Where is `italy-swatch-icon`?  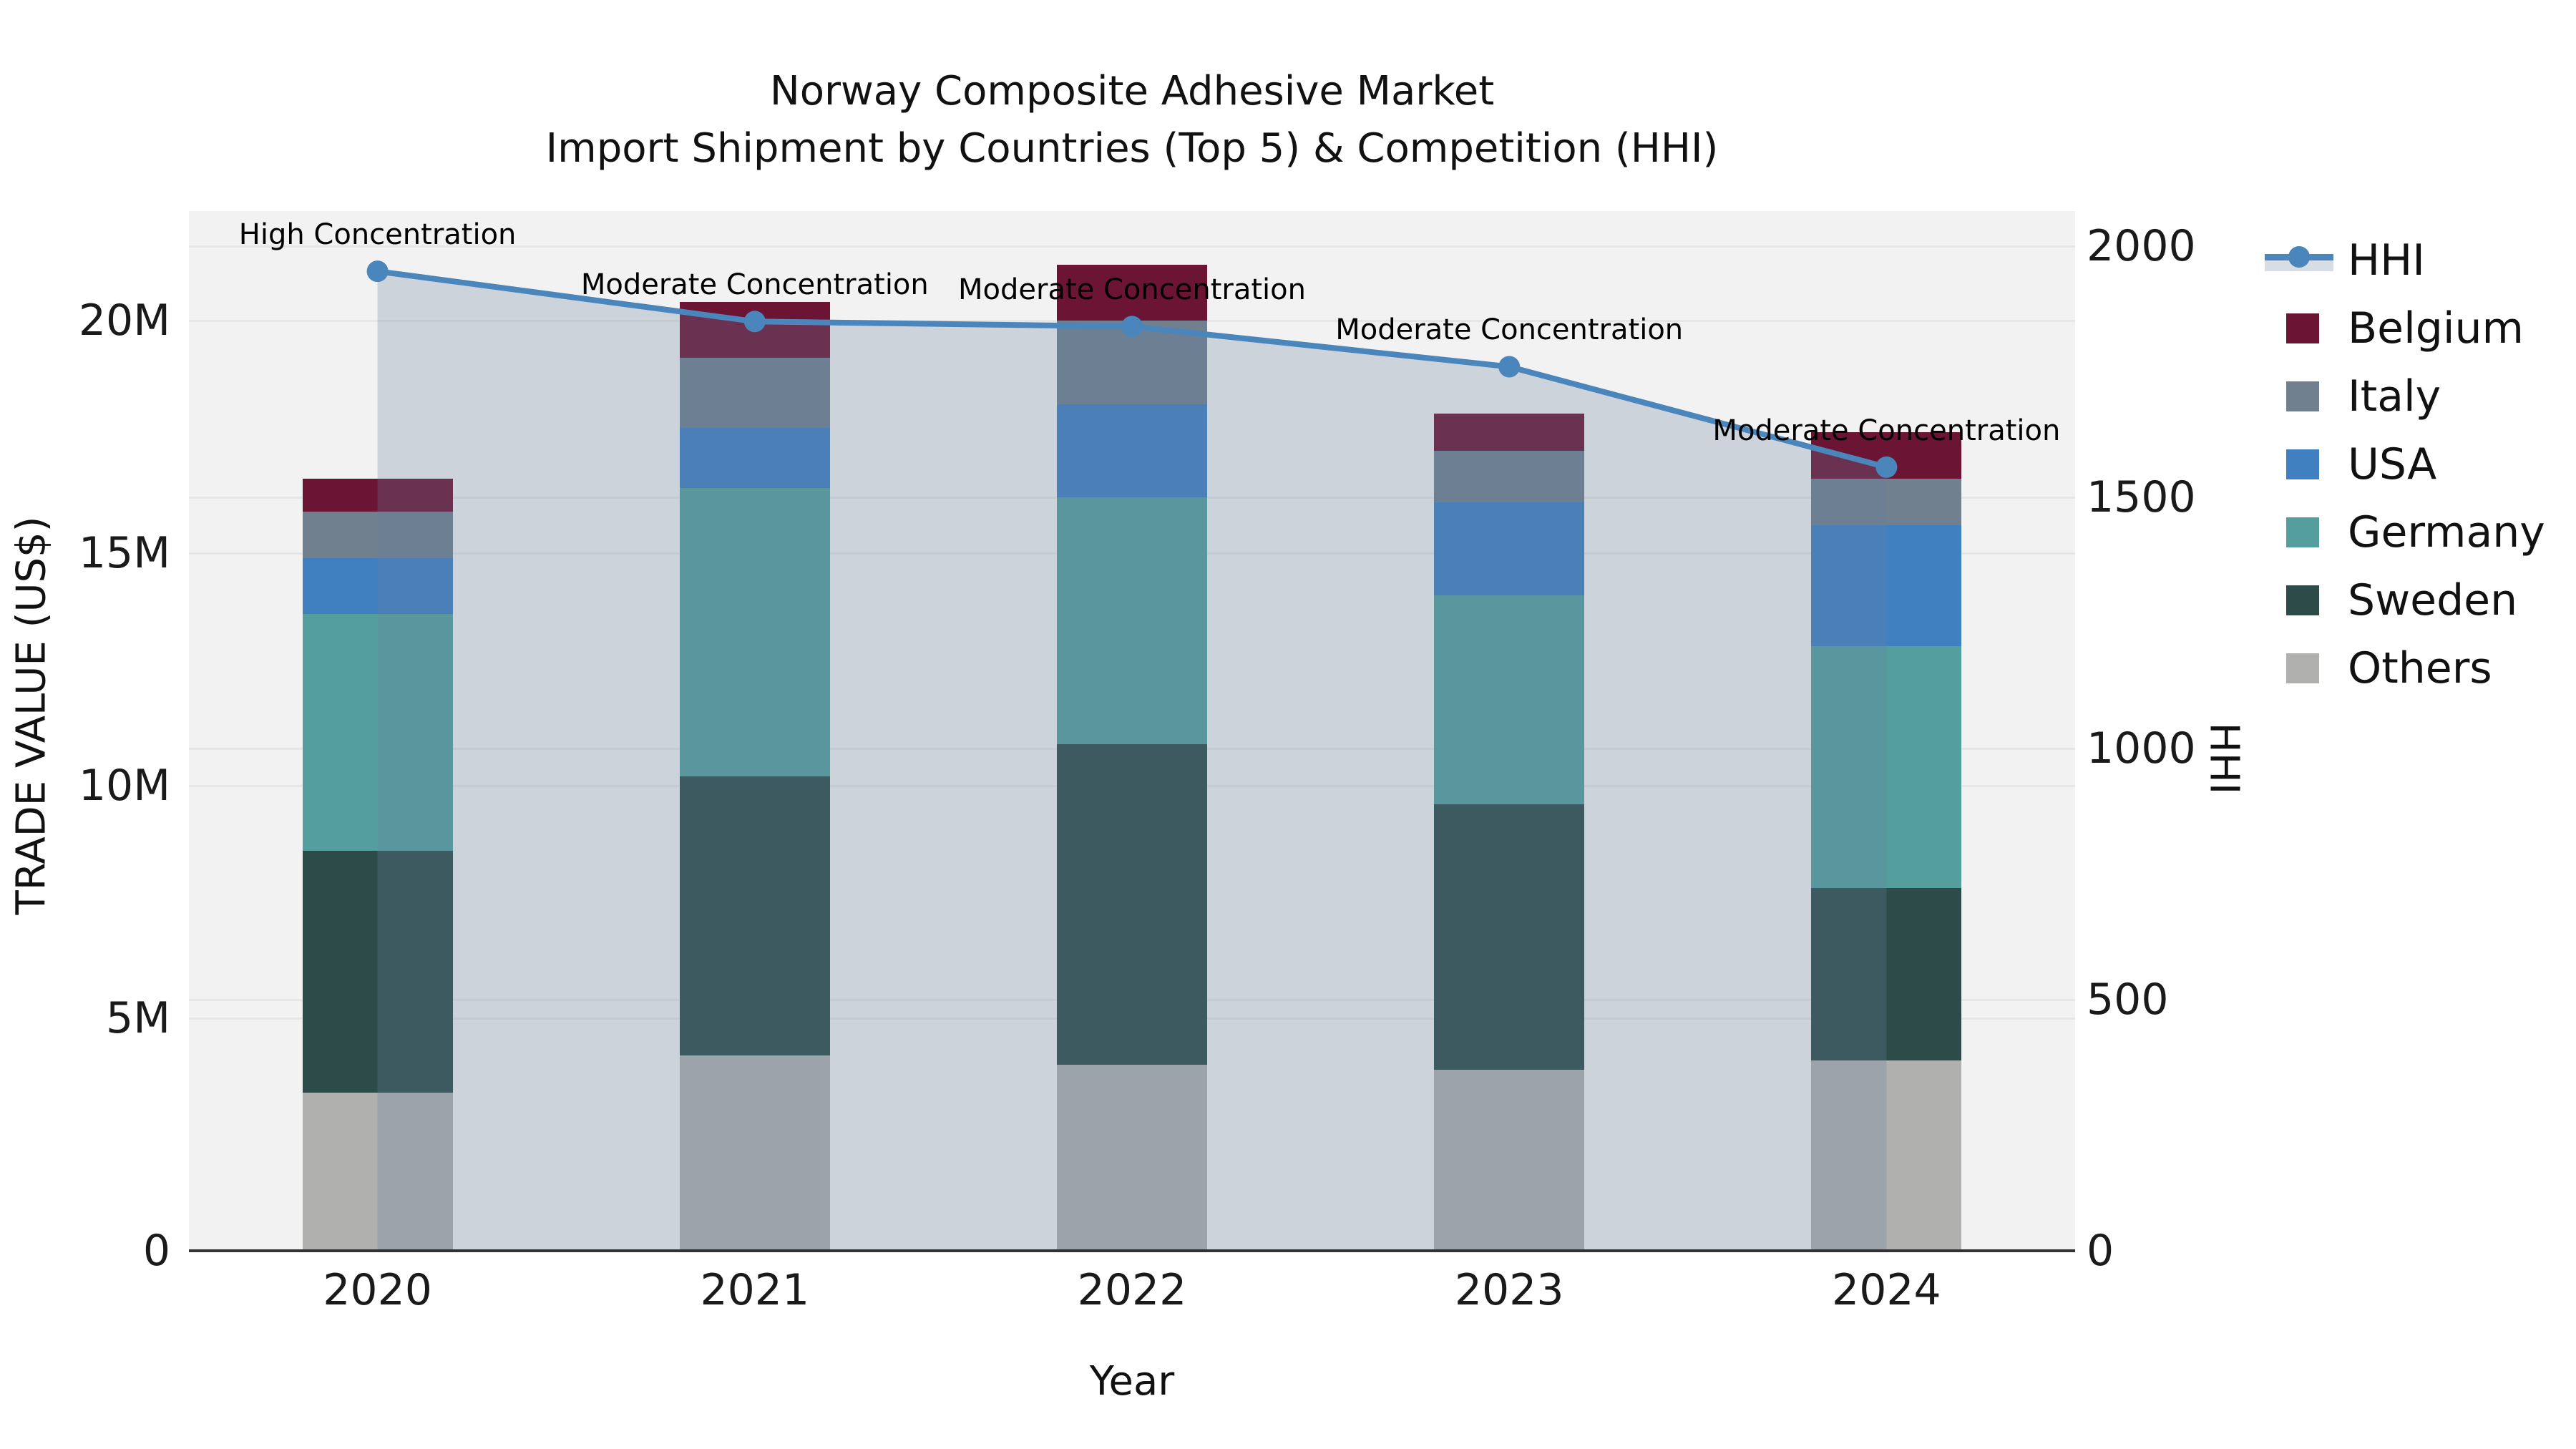
italy-swatch-icon is located at coordinates (2302, 396).